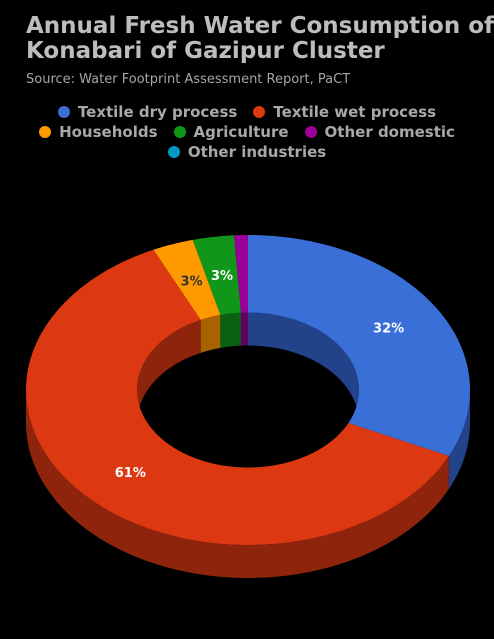 This screenshot has height=639, width=494. I want to click on slice-agriculture, so click(217, 275).